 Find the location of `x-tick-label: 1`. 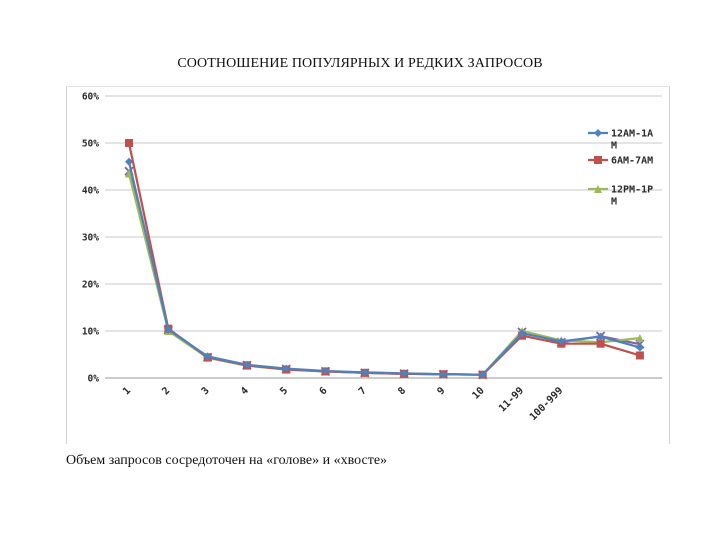

x-tick-label: 1 is located at coordinates (127, 391).